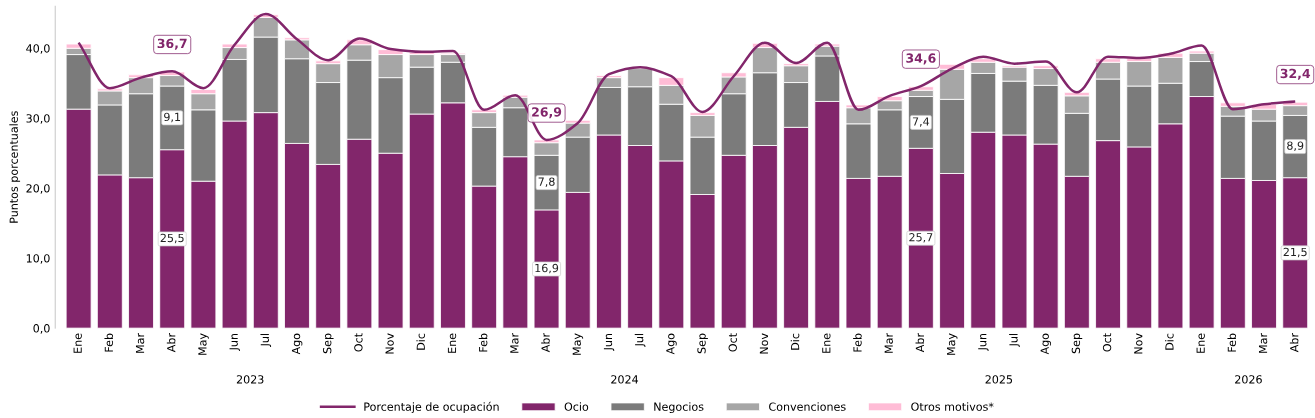  What do you see at coordinates (38, 119) in the screenshot?
I see `y-tick-label: 30,0` at bounding box center [38, 119].